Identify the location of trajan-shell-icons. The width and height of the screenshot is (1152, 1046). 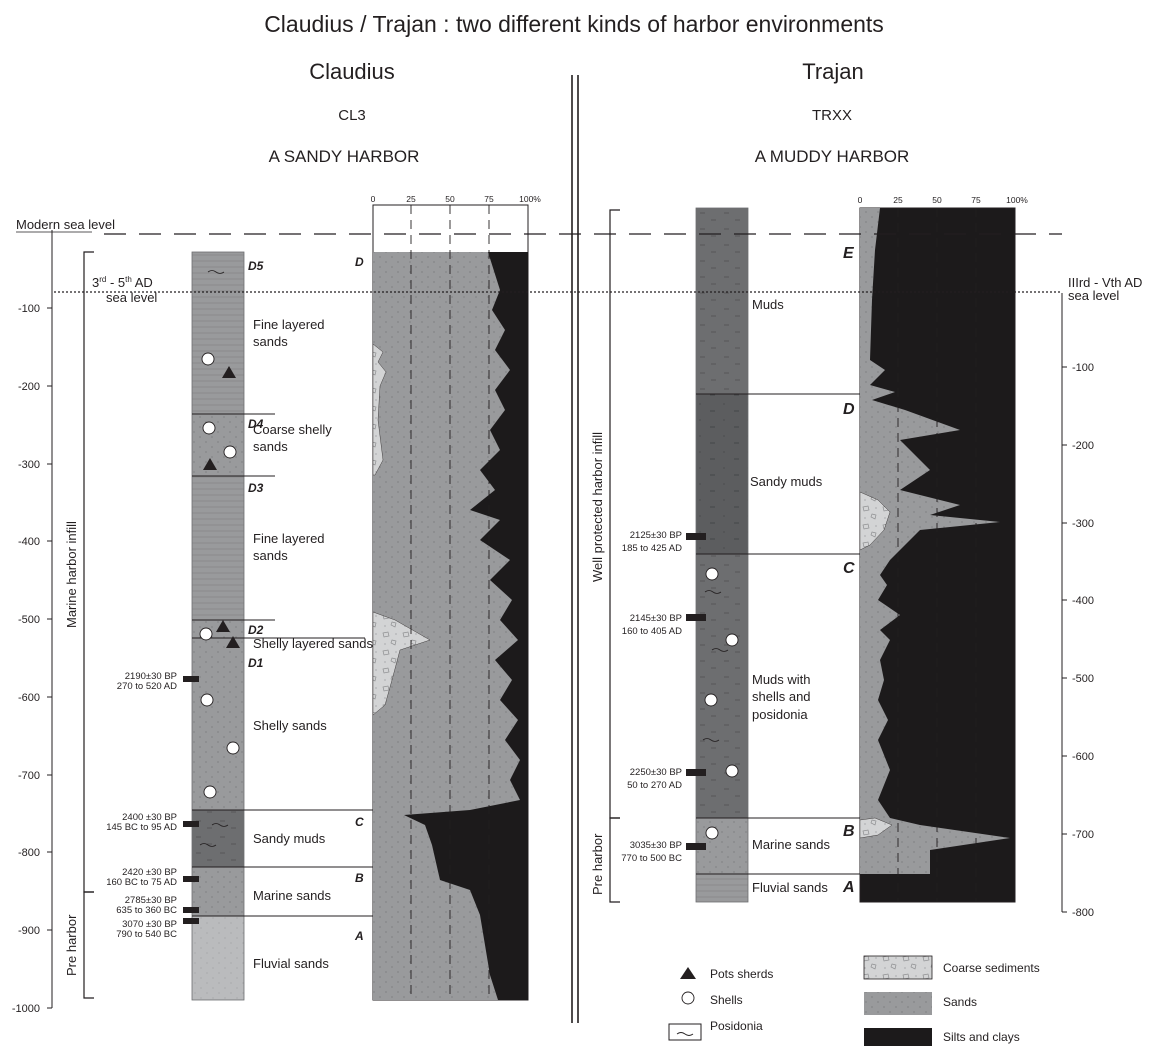
(721, 703).